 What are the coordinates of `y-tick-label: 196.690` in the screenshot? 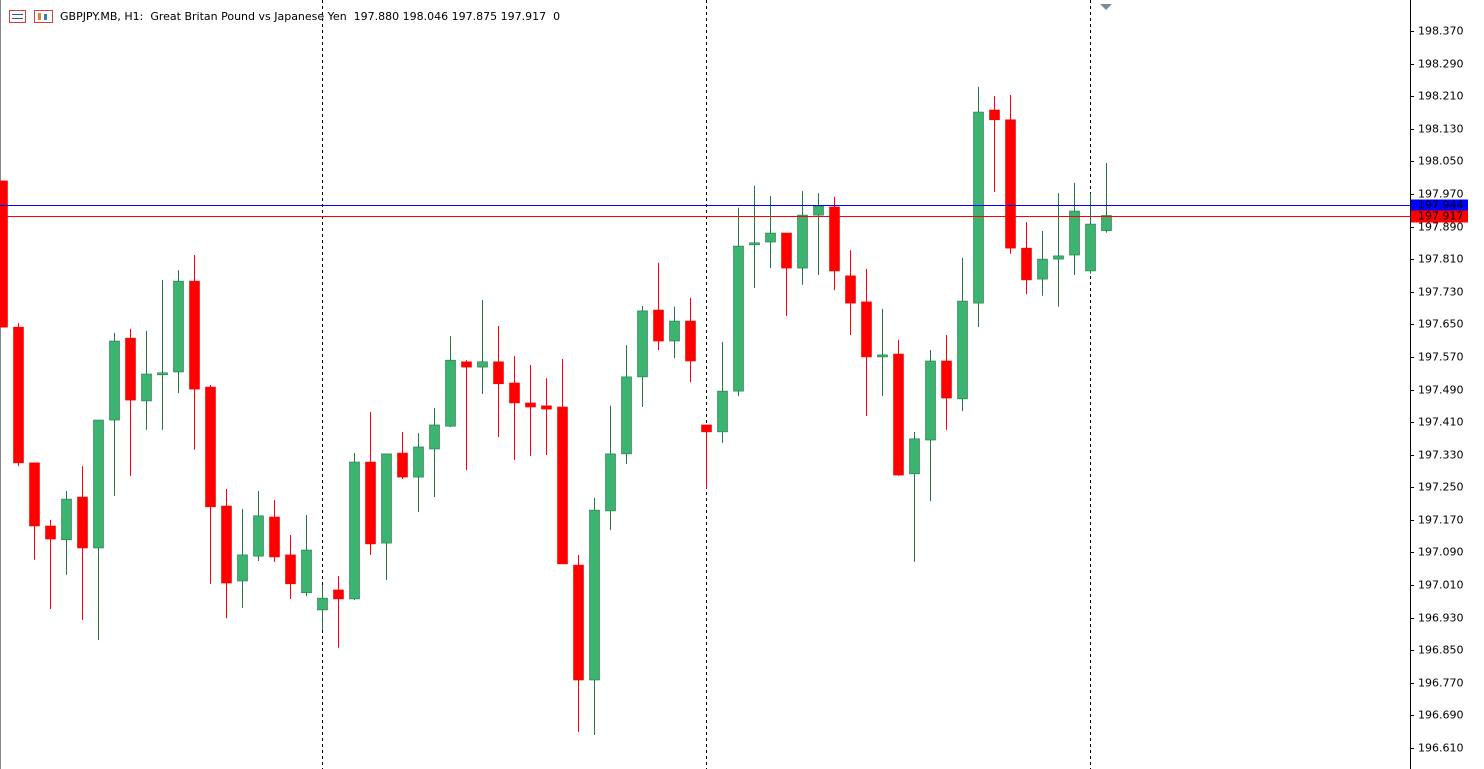 It's located at (1441, 715).